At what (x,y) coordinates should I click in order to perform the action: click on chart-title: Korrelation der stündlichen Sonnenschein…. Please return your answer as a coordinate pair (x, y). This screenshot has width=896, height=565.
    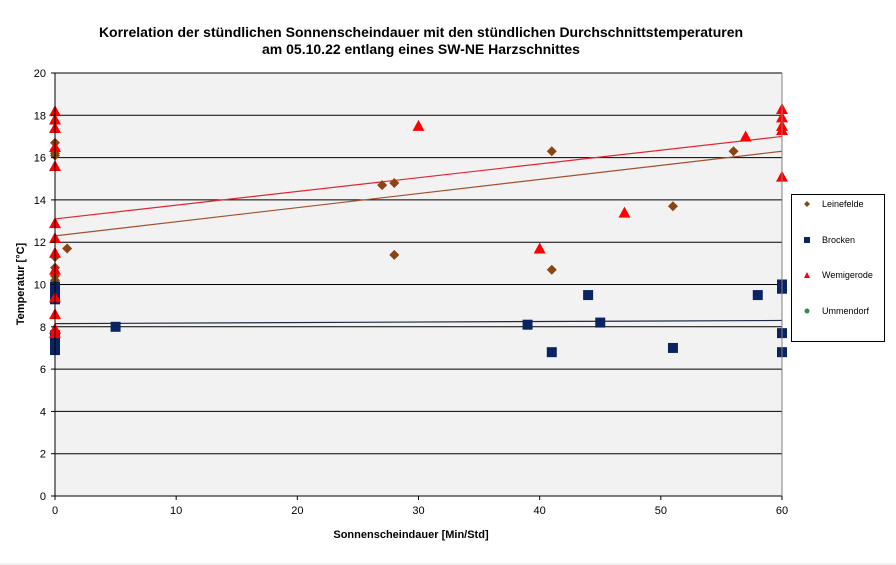
    Looking at the image, I should click on (421, 41).